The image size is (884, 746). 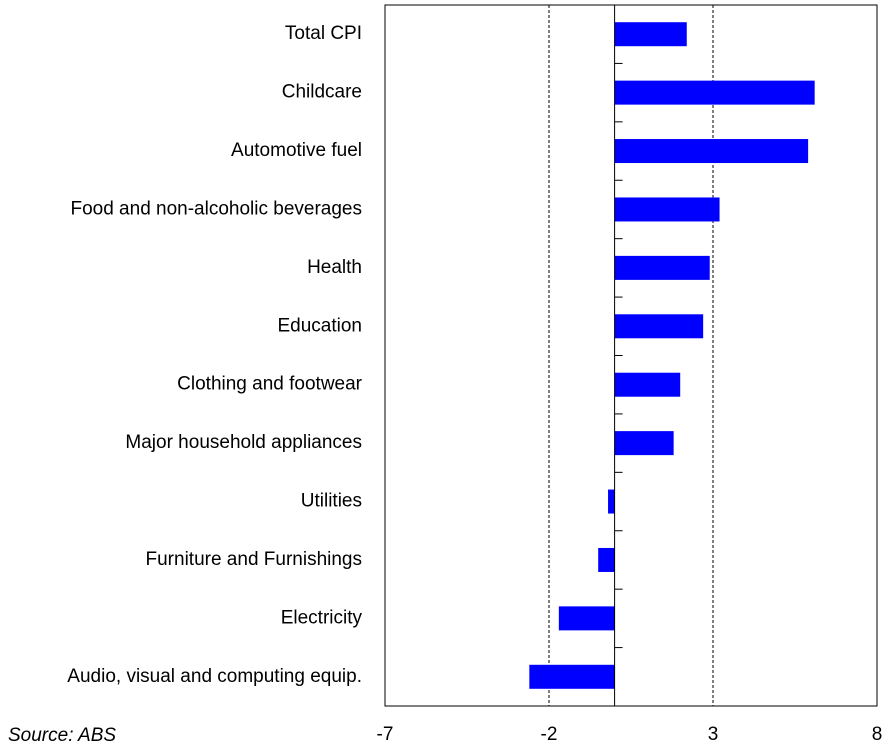 I want to click on y-tick-label: Audio, visual and computing equip., so click(x=214, y=676).